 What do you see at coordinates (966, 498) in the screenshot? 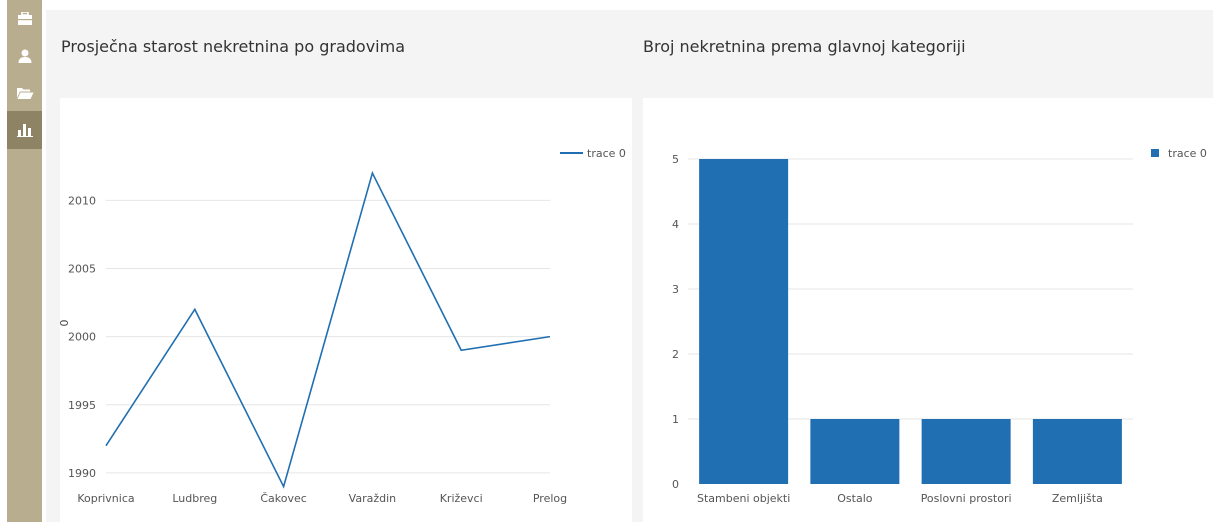
I see `x-tick-label: Poslovni prostori` at bounding box center [966, 498].